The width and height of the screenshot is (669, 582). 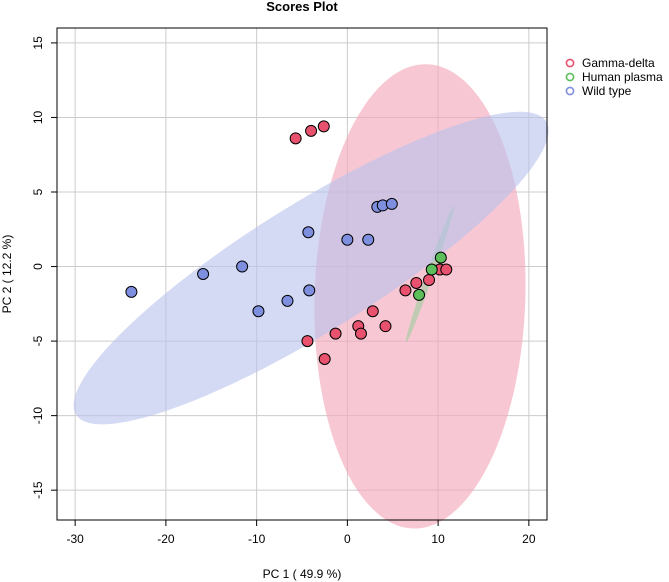 What do you see at coordinates (438, 539) in the screenshot?
I see `x-tick-label: 10` at bounding box center [438, 539].